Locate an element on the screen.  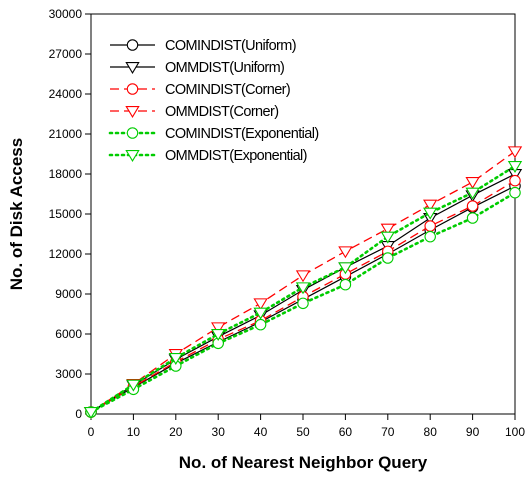
legend-item: OMMDIST(Corner) is located at coordinates (194, 112).